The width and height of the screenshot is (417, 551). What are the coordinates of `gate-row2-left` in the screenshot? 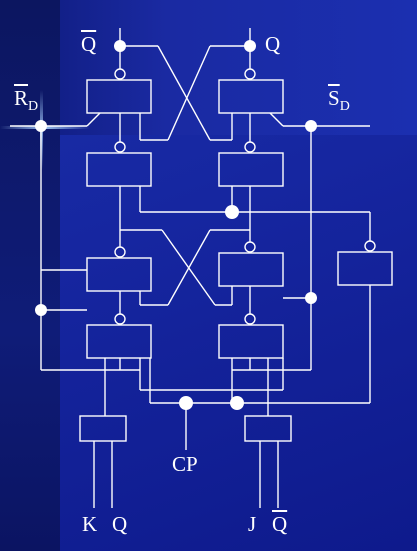 It's located at (119, 169).